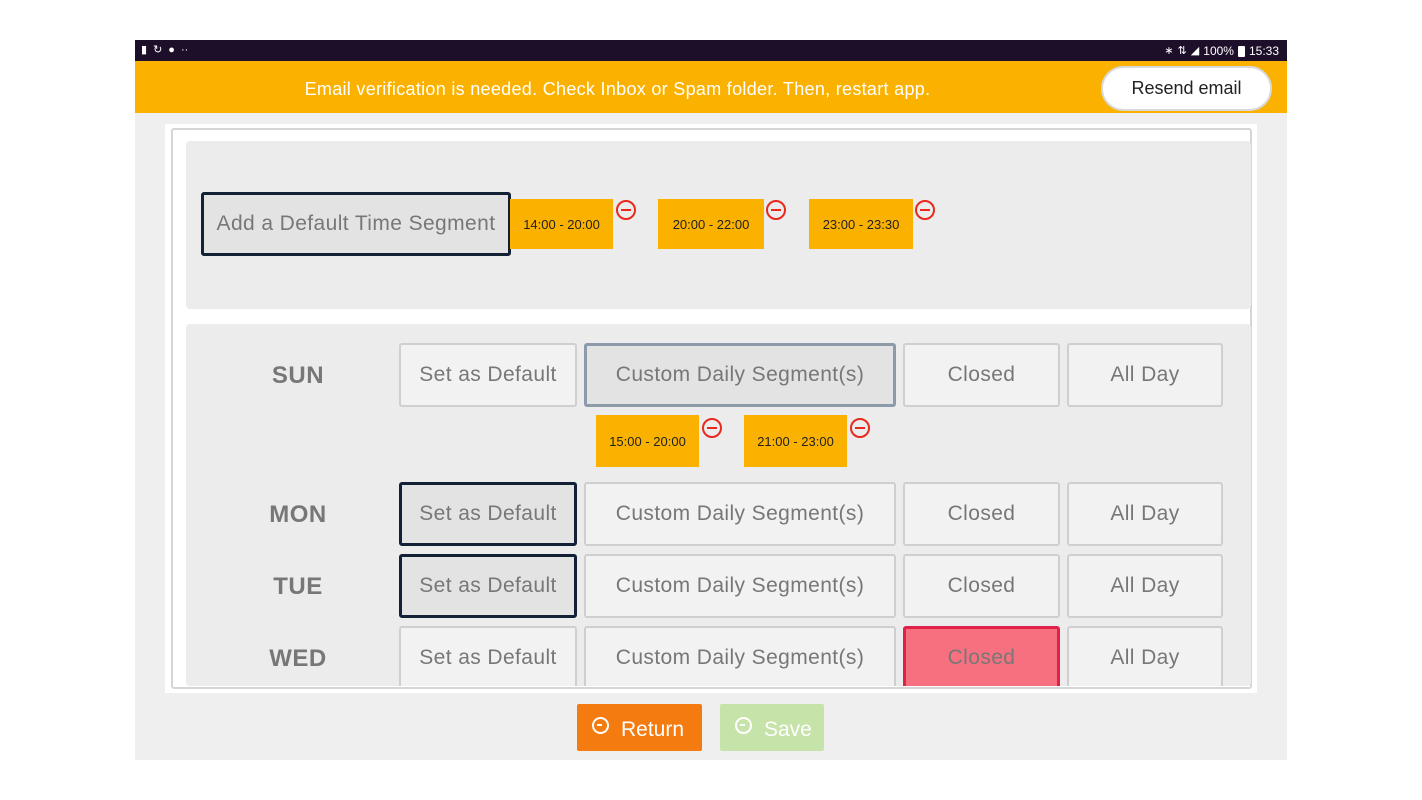 This screenshot has height=800, width=1422. I want to click on sun-all-day-button: All Day, so click(1145, 375).